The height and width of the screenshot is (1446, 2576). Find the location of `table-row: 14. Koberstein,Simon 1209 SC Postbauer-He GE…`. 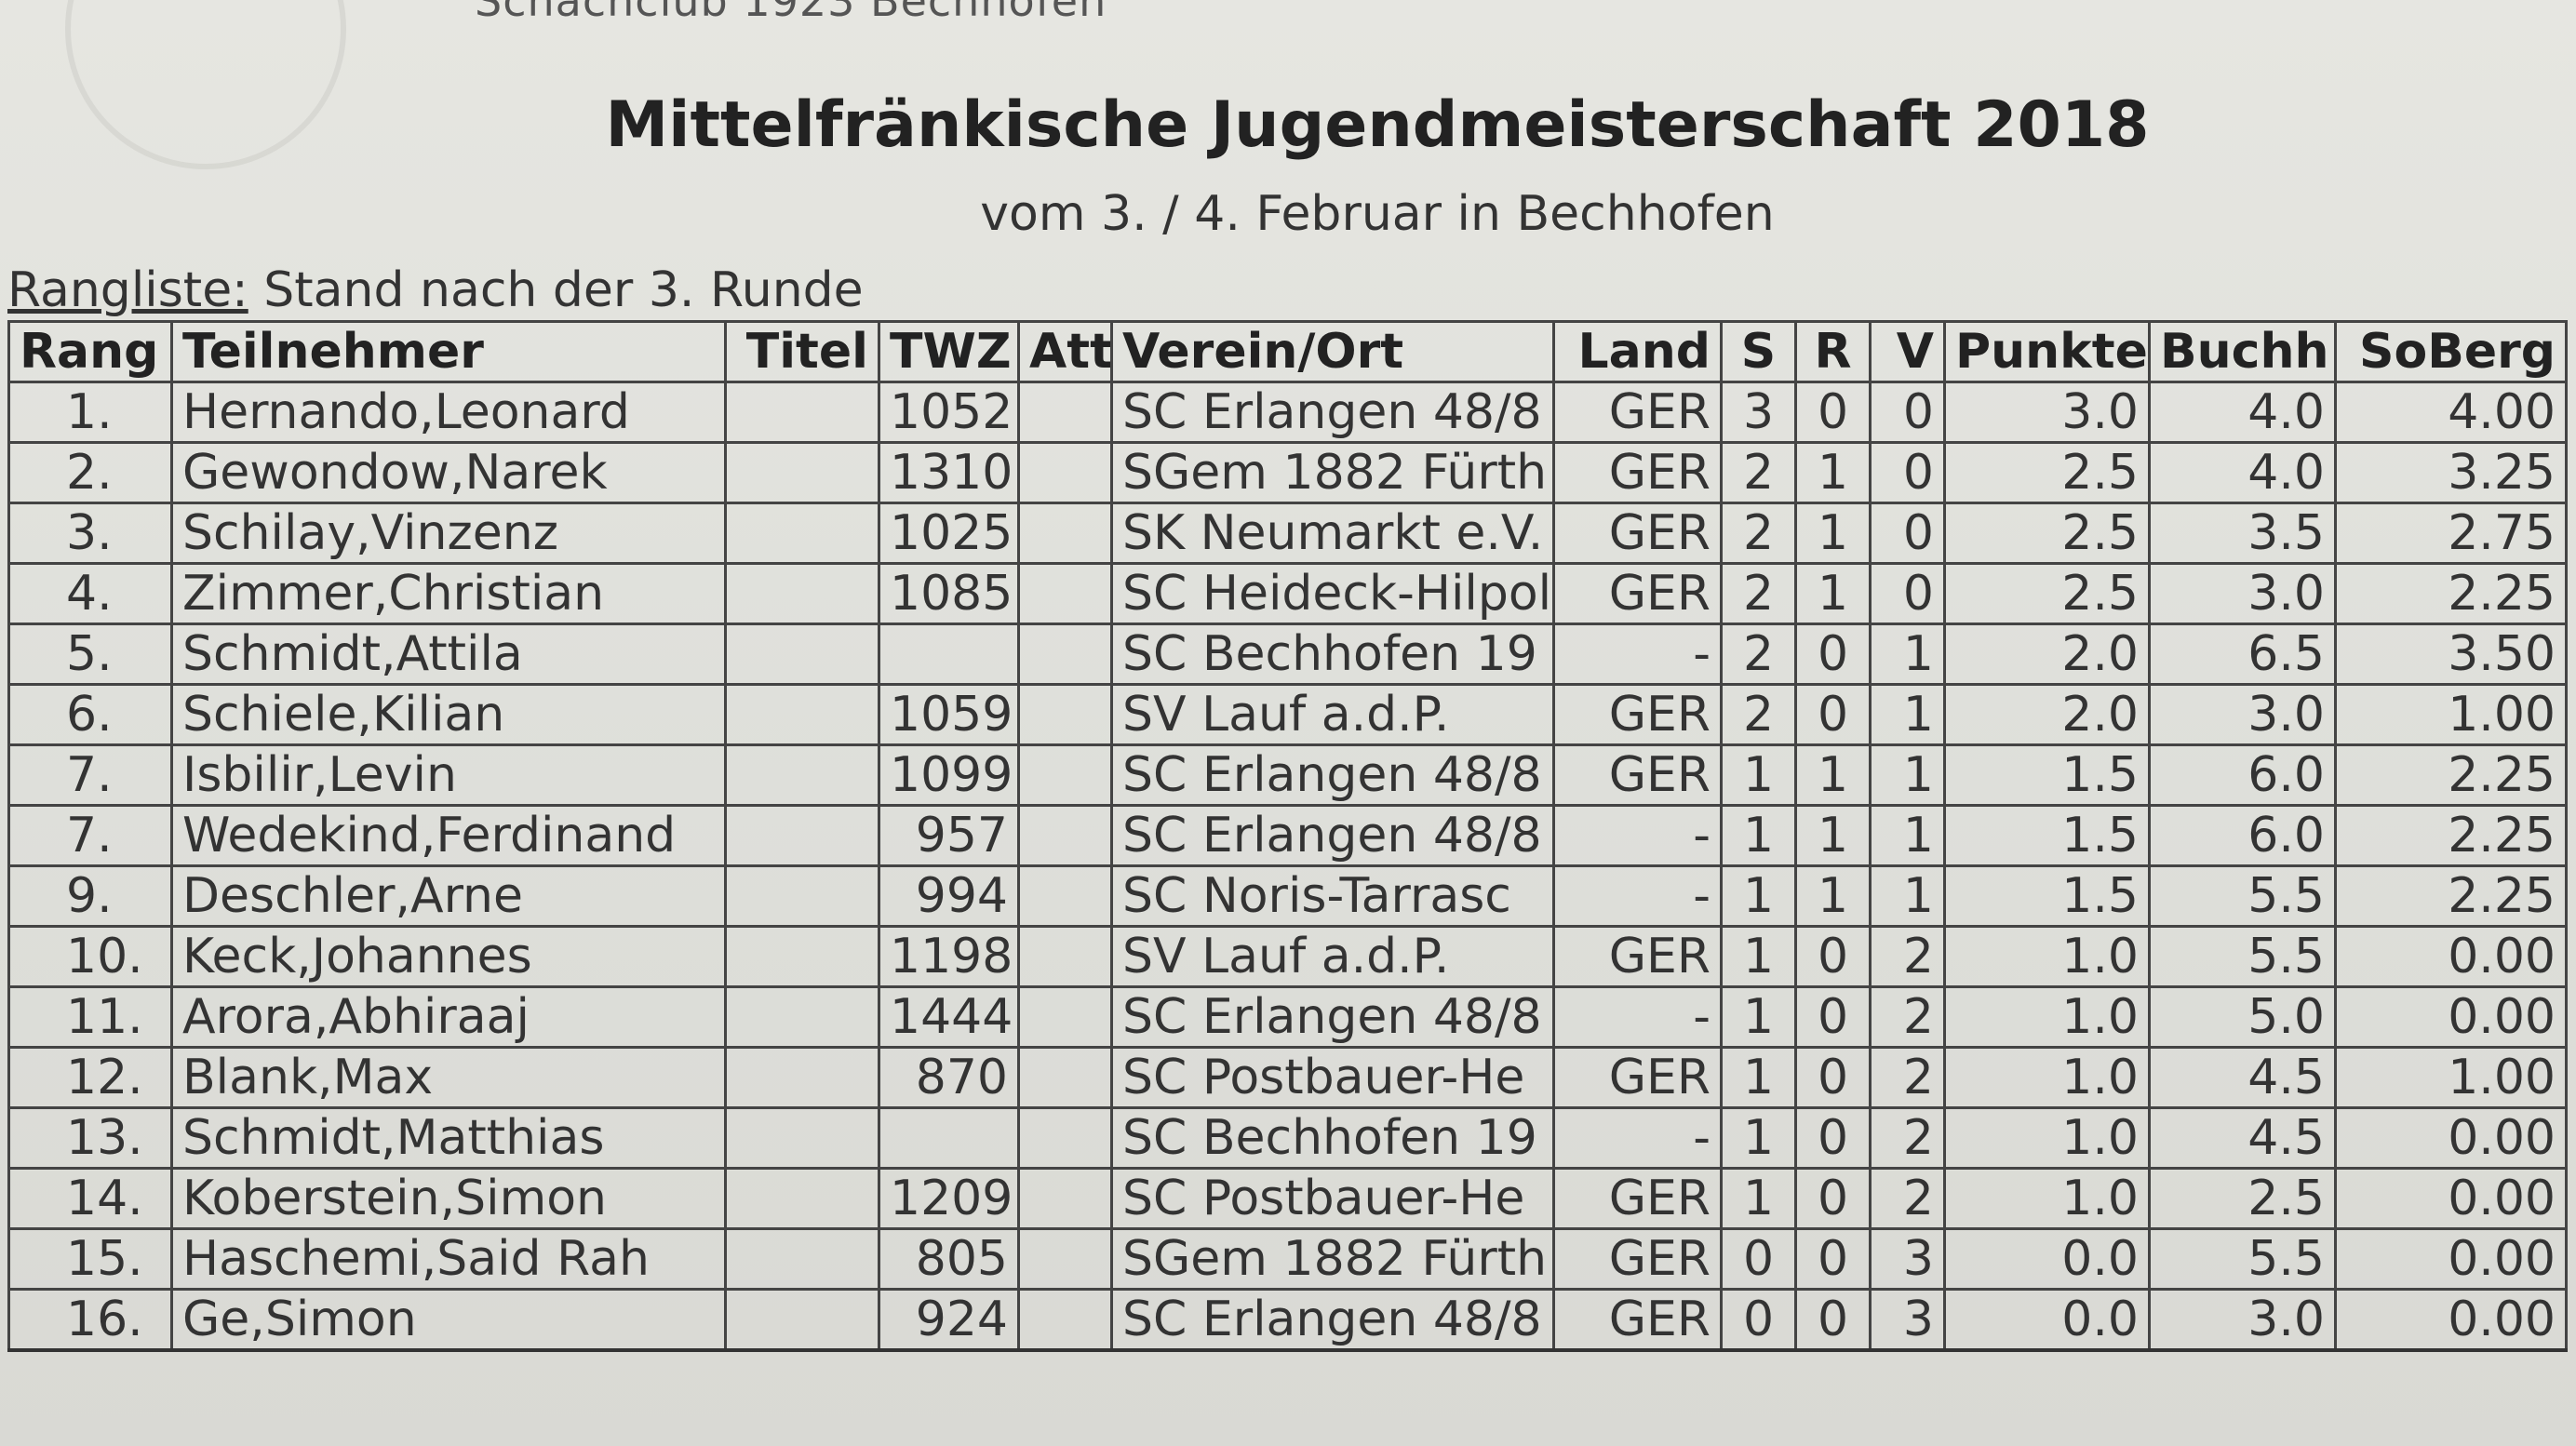

table-row: 14. Koberstein,Simon 1209 SC Postbauer-He GE… is located at coordinates (1287, 1198).